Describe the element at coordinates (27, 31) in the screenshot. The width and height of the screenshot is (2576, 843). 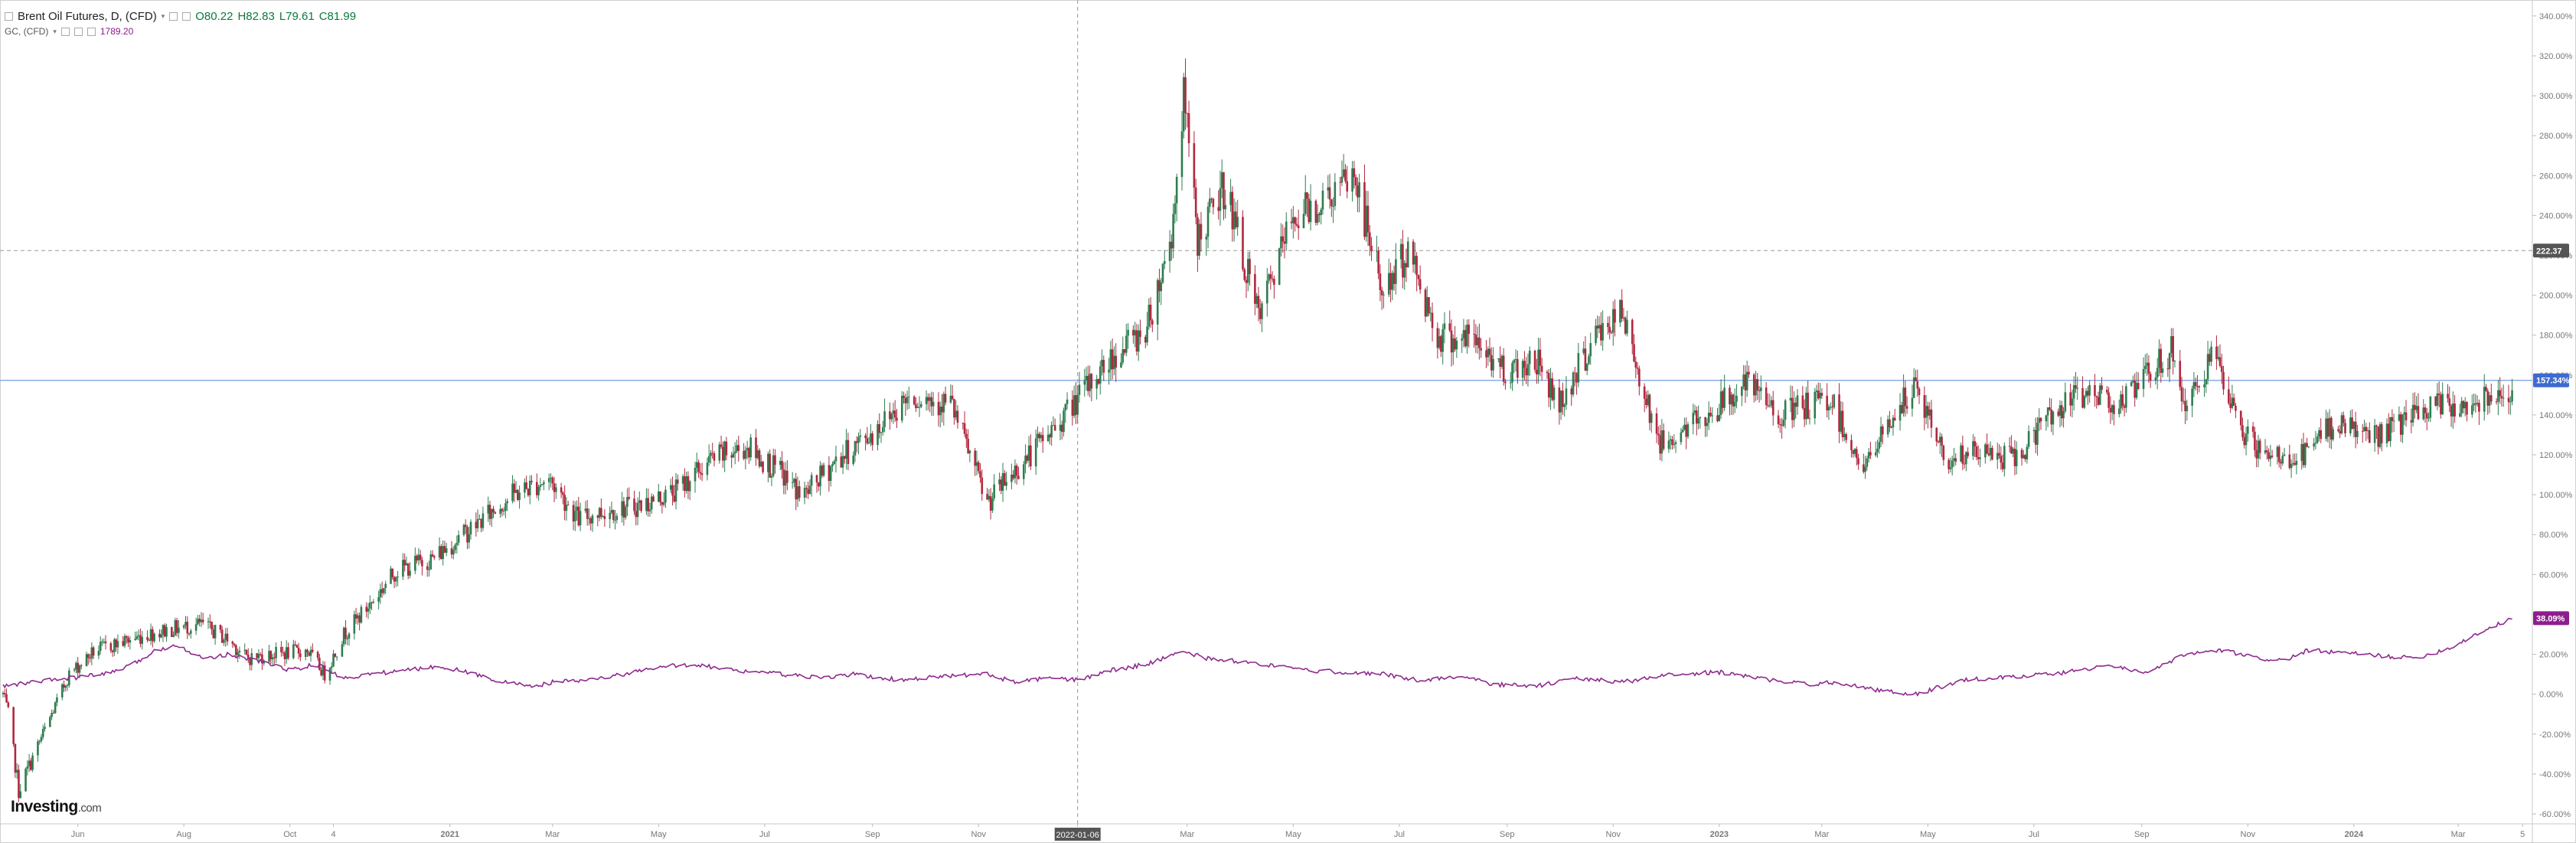
I see `compare-symbol: GC, (CFD)` at that location.